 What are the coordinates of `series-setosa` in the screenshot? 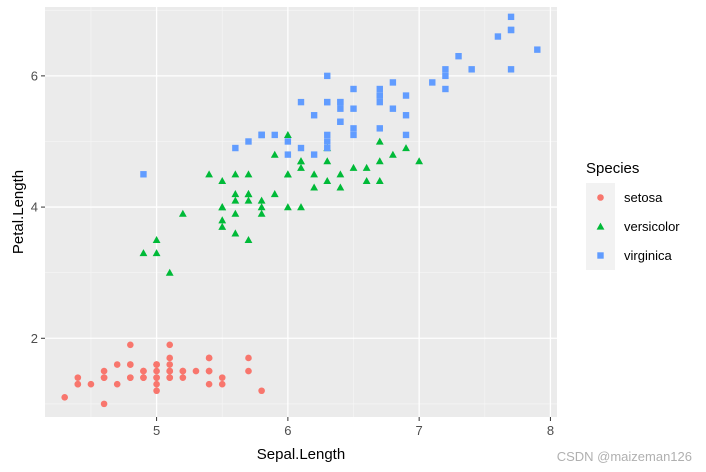 It's located at (163, 374).